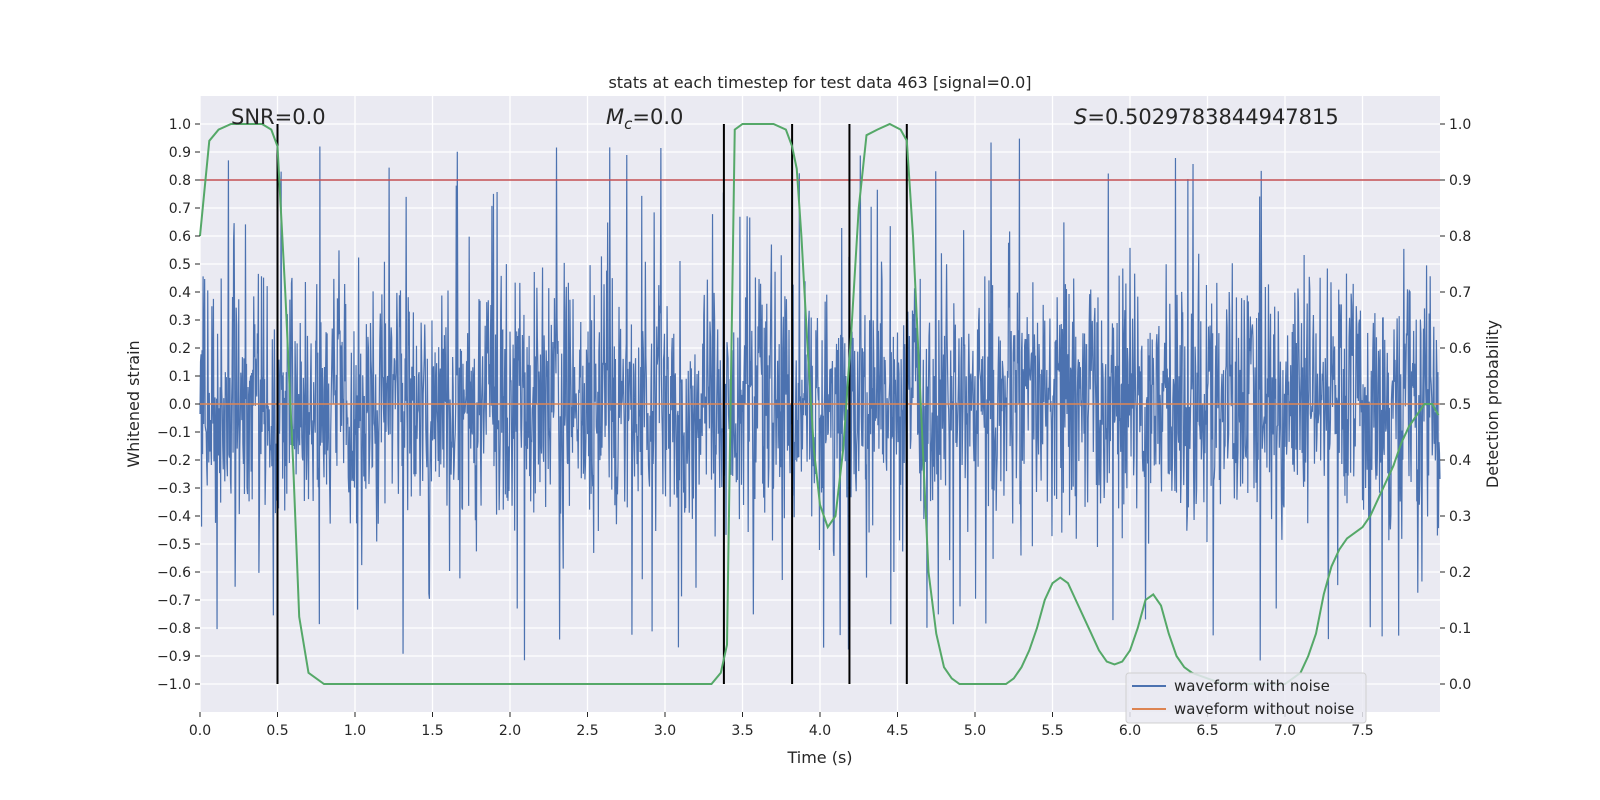  I want to click on y-axis-right-label: Detection probability, so click(1492, 404).